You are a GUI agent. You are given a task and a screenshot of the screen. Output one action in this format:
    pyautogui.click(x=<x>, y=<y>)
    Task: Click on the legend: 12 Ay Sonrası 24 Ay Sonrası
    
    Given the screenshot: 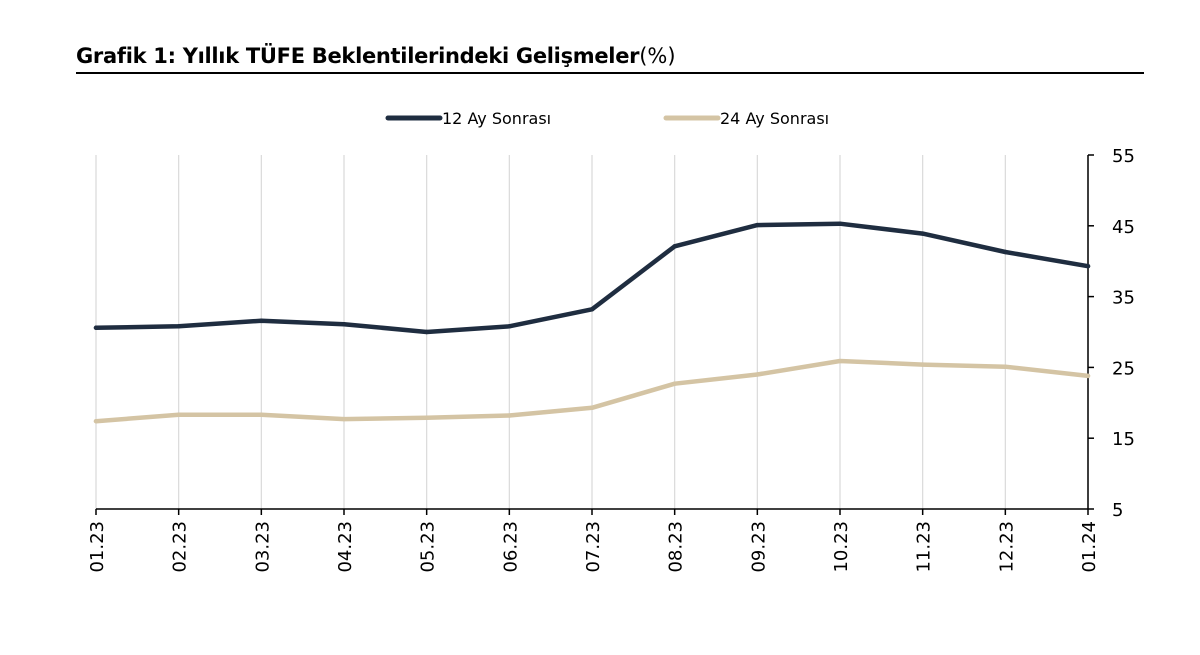 What is the action you would take?
    pyautogui.click(x=607, y=118)
    